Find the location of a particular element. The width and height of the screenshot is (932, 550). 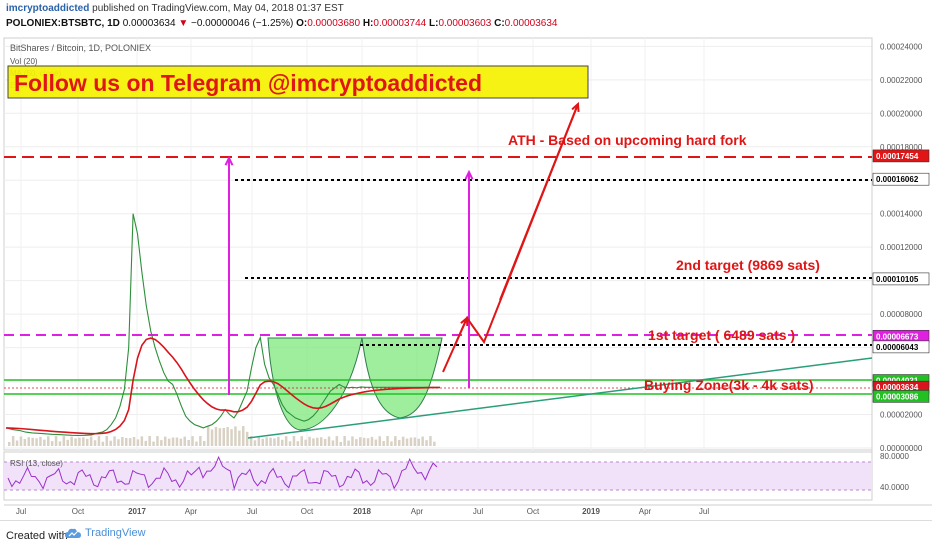

projection-arrow-2-head is located at coordinates (575, 107).